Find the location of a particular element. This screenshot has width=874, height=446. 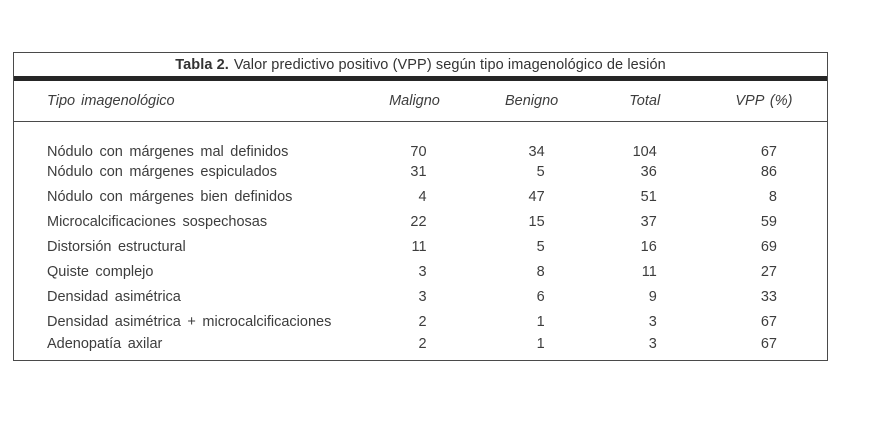

benigno-cell: 8 is located at coordinates (540, 272).